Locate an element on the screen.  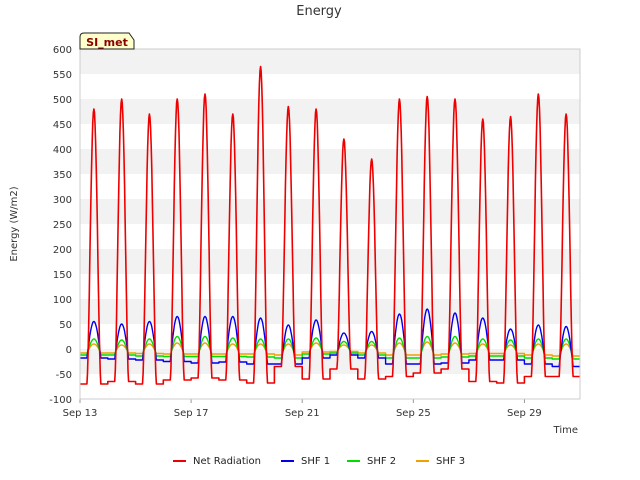
y-tick-label: 600 is located at coordinates (62, 50).